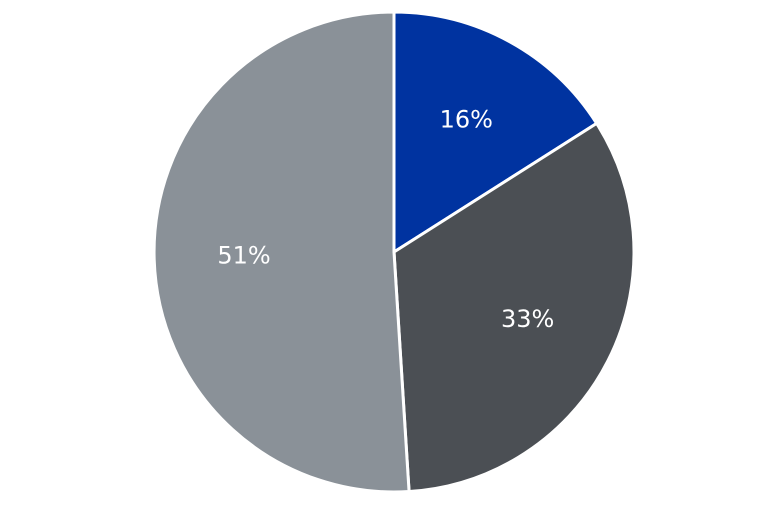  What do you see at coordinates (243, 256) in the screenshot?
I see `slice-label-3: 51%` at bounding box center [243, 256].